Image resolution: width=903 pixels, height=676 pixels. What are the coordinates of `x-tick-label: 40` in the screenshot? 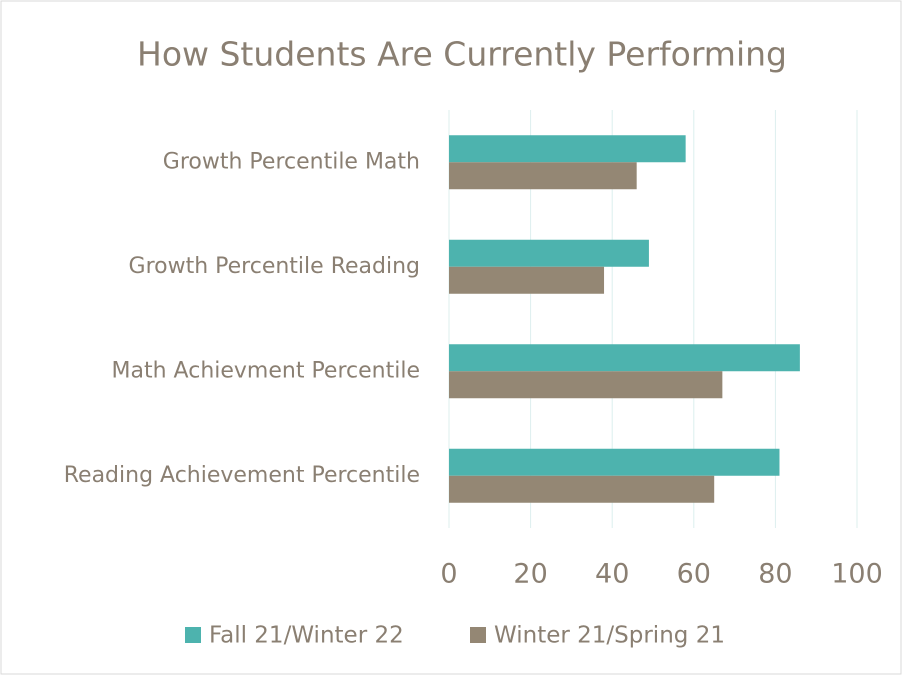 It's located at (612, 574).